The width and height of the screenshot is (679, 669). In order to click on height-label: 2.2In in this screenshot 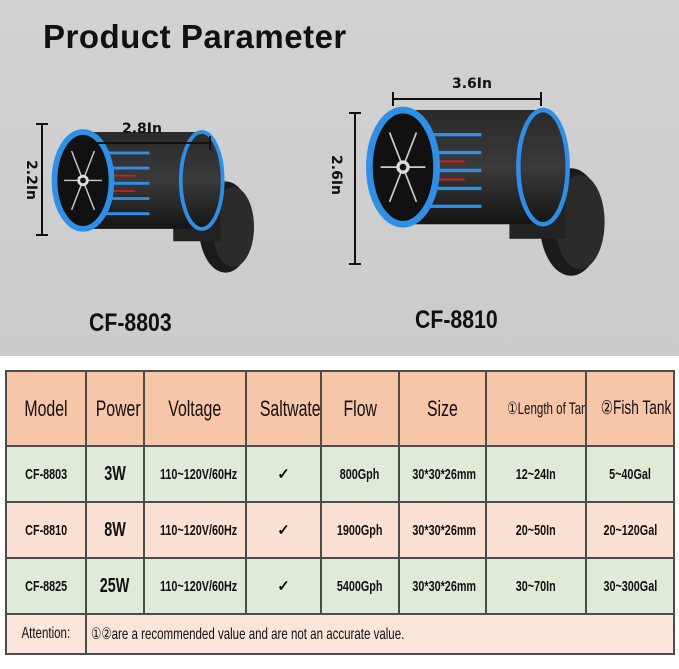, I will do `click(31, 180)`.